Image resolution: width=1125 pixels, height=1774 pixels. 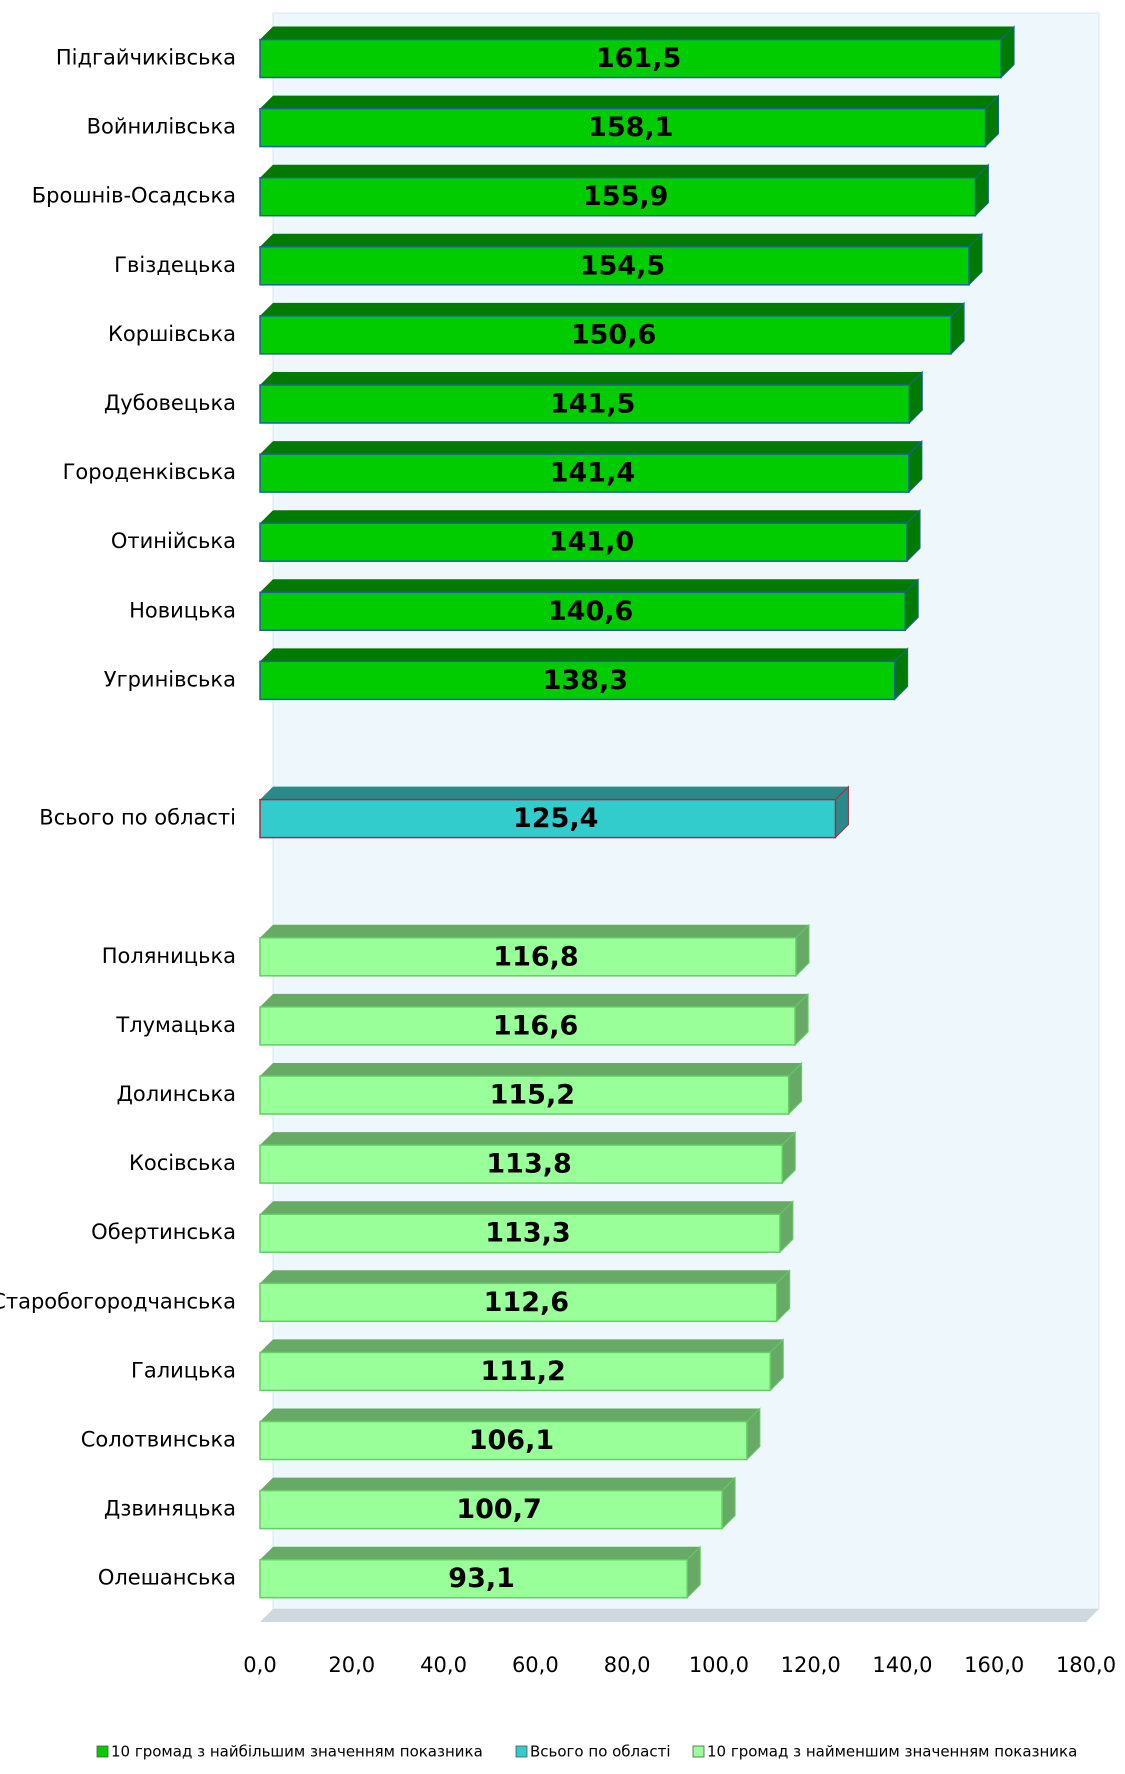 I want to click on x-tick-label: 0,0, so click(x=259, y=1665).